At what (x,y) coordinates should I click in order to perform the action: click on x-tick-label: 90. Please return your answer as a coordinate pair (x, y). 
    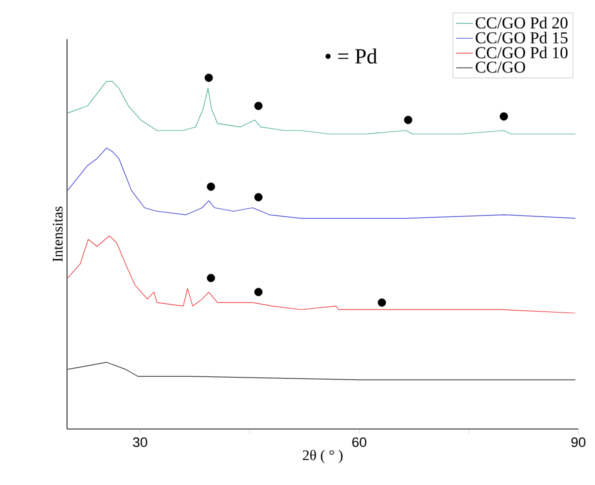
    Looking at the image, I should click on (578, 442).